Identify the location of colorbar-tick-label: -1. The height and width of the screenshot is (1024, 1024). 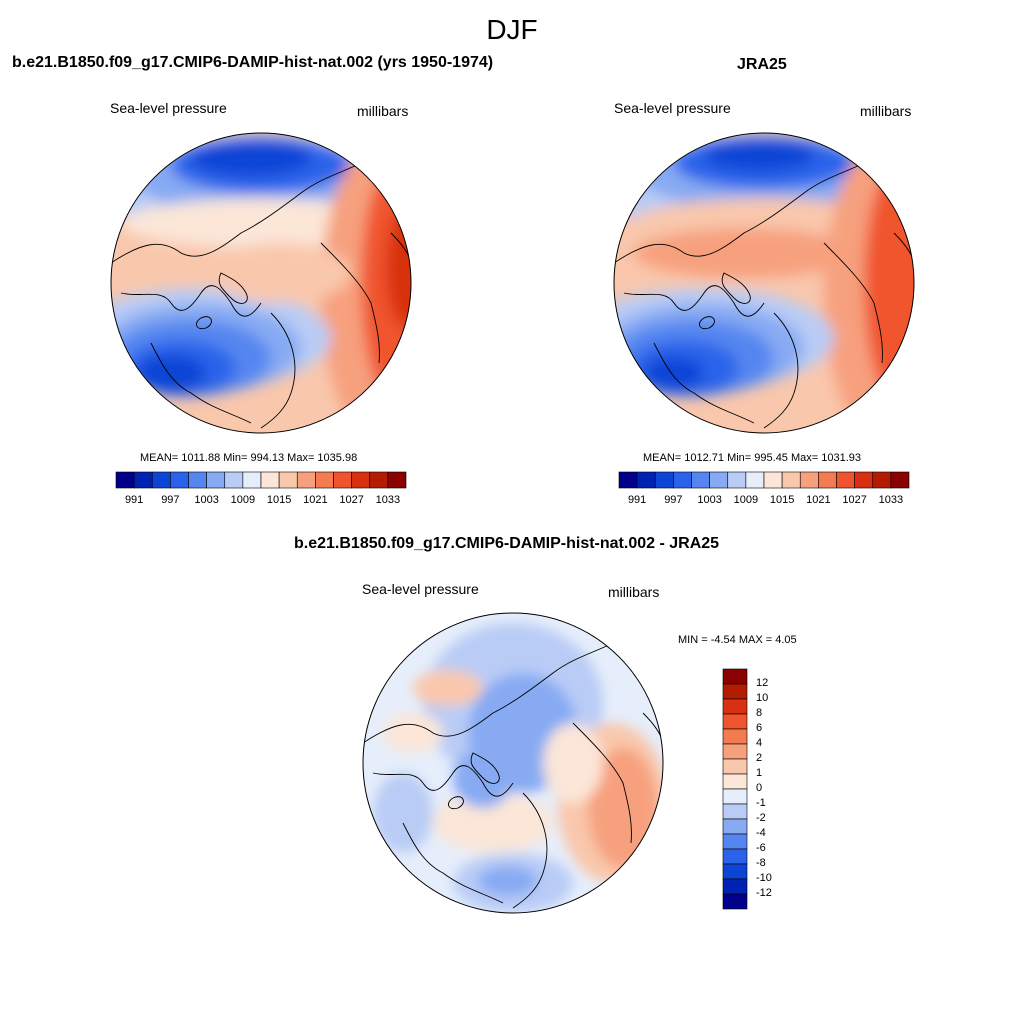
(761, 803).